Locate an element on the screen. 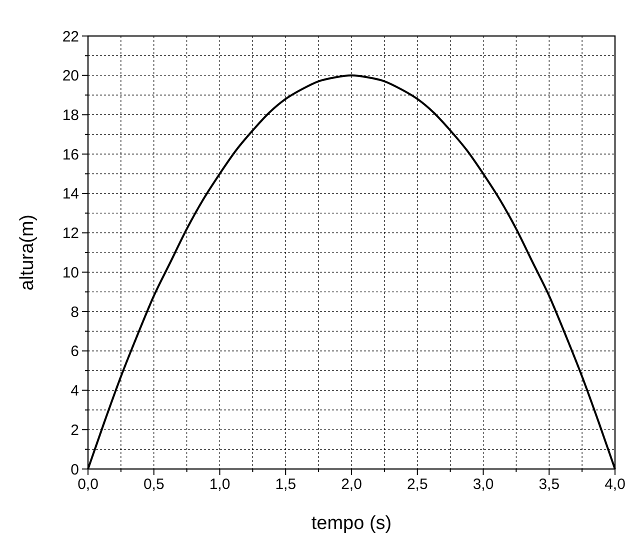  y-tick-label: 10 is located at coordinates (70, 273).